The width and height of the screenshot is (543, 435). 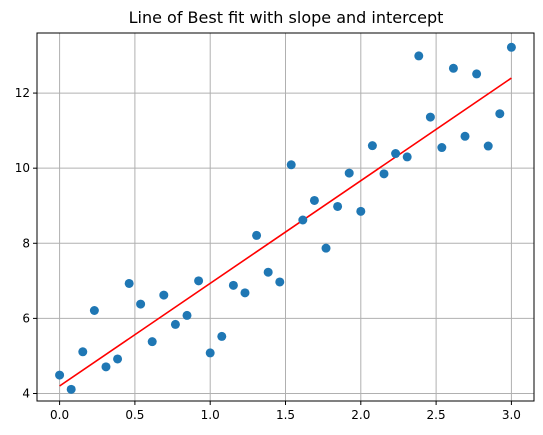 I want to click on x-tick-label: 1.5, so click(x=285, y=415).